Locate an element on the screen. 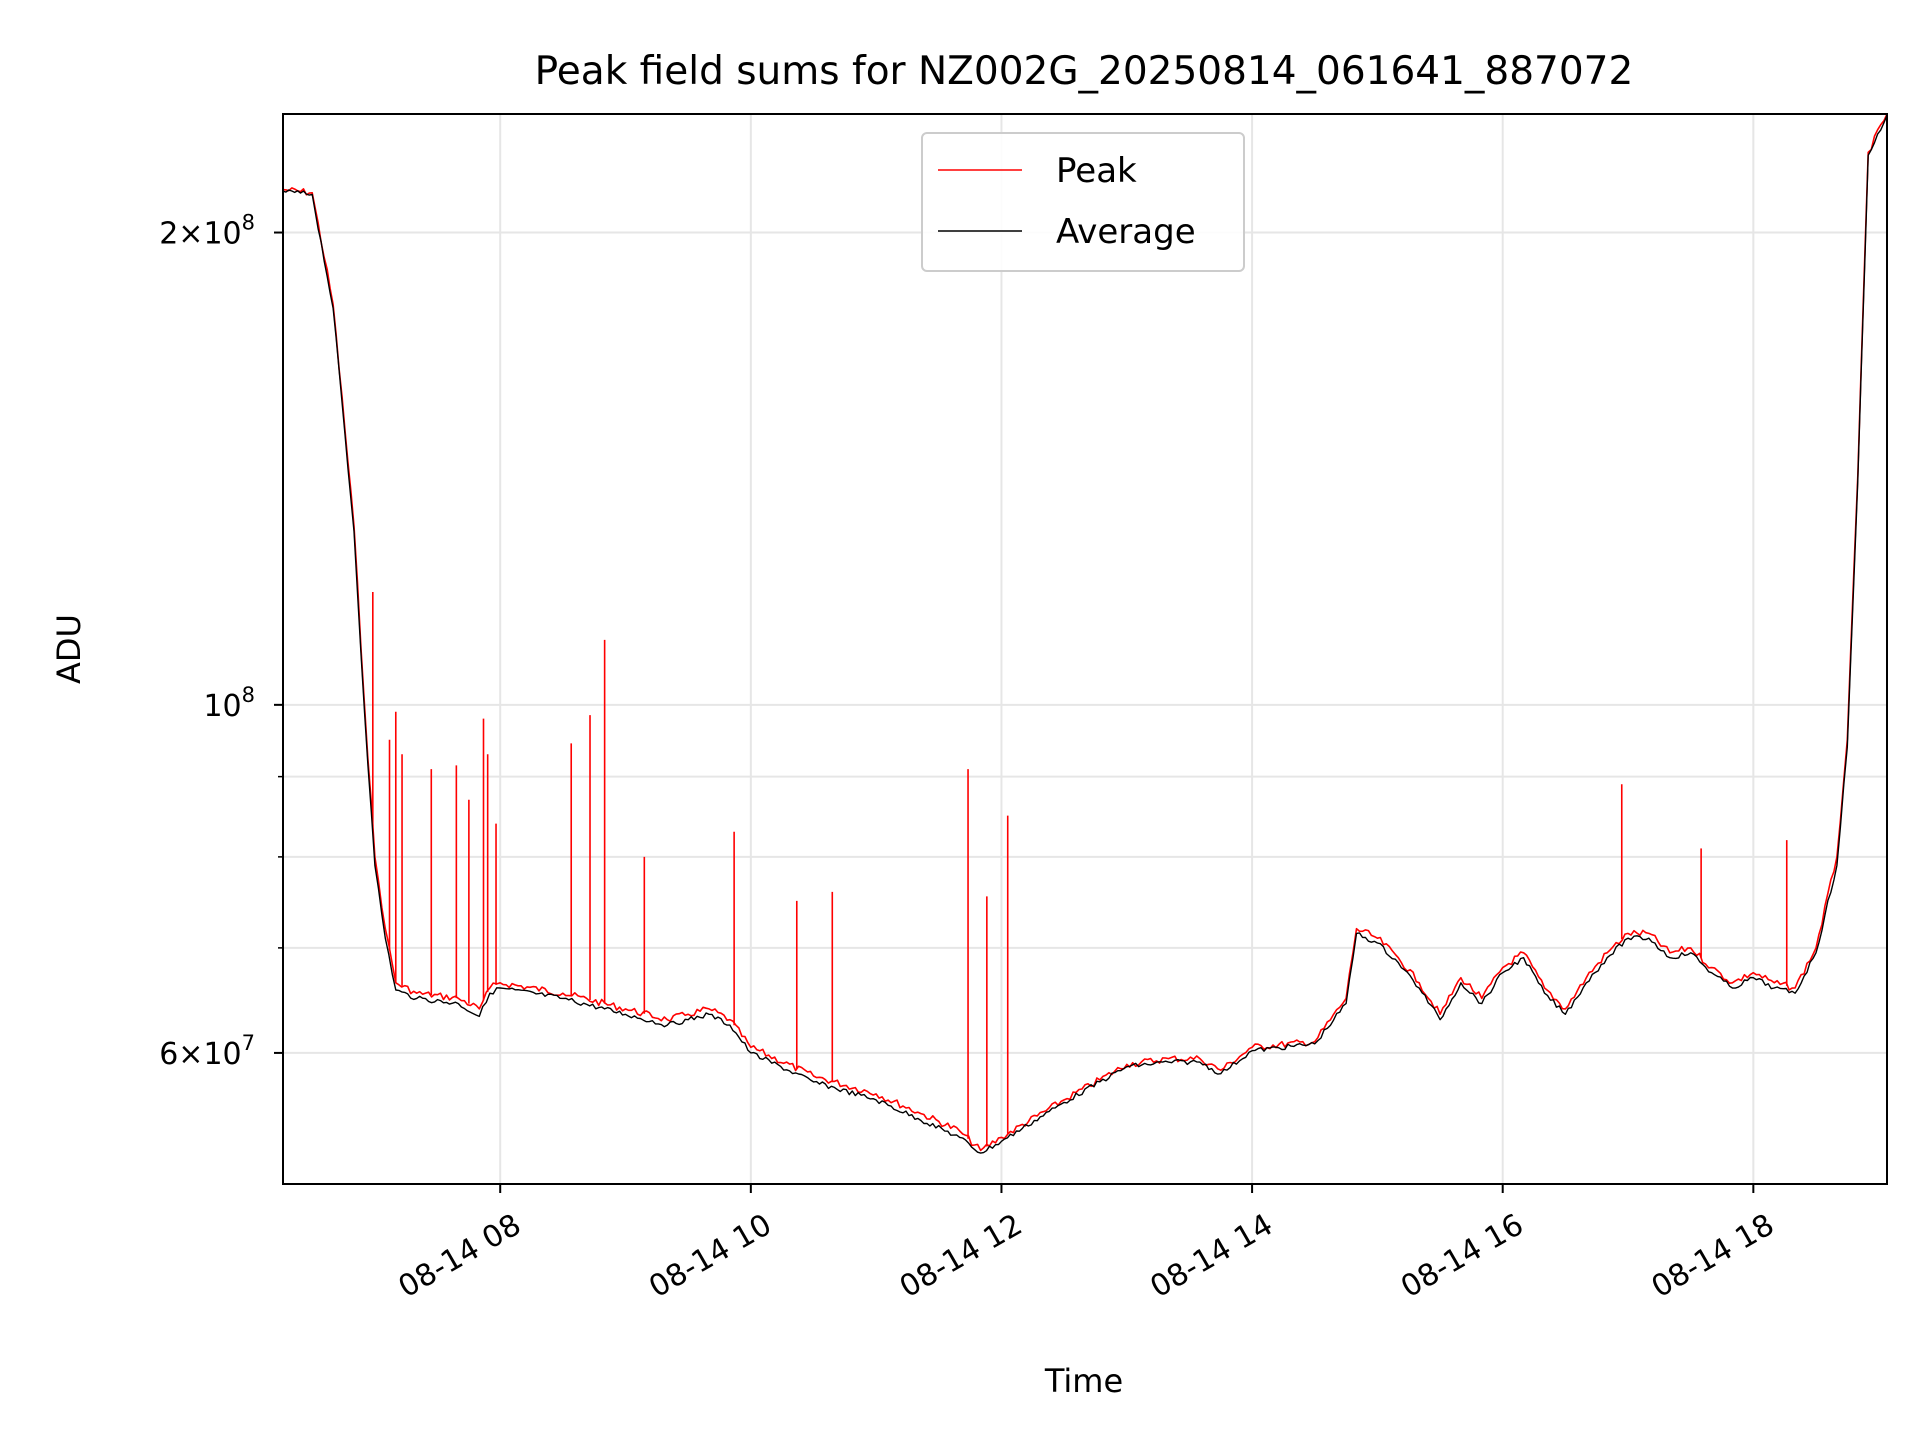 The width and height of the screenshot is (1920, 1440). y-axis-label: ADU is located at coordinates (69, 649).